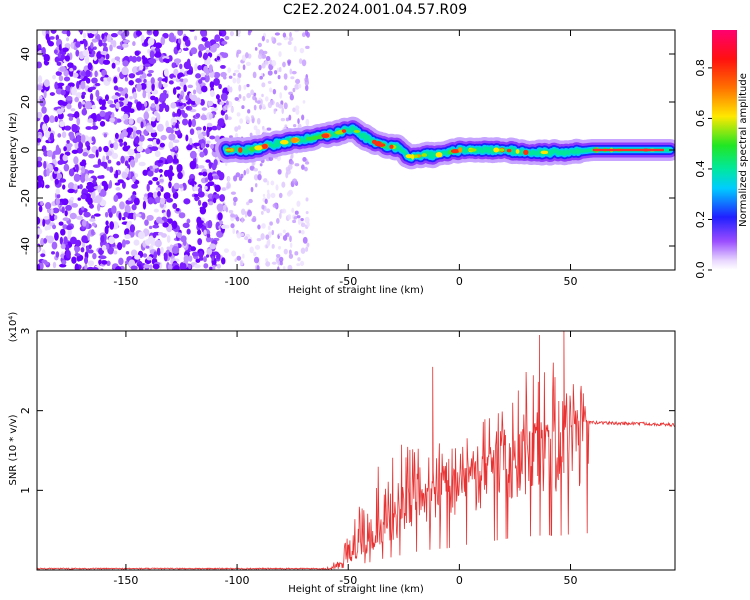 This screenshot has width=750, height=600. Describe the element at coordinates (25, 410) in the screenshot. I see `snr-y-tick-label: 2` at that location.